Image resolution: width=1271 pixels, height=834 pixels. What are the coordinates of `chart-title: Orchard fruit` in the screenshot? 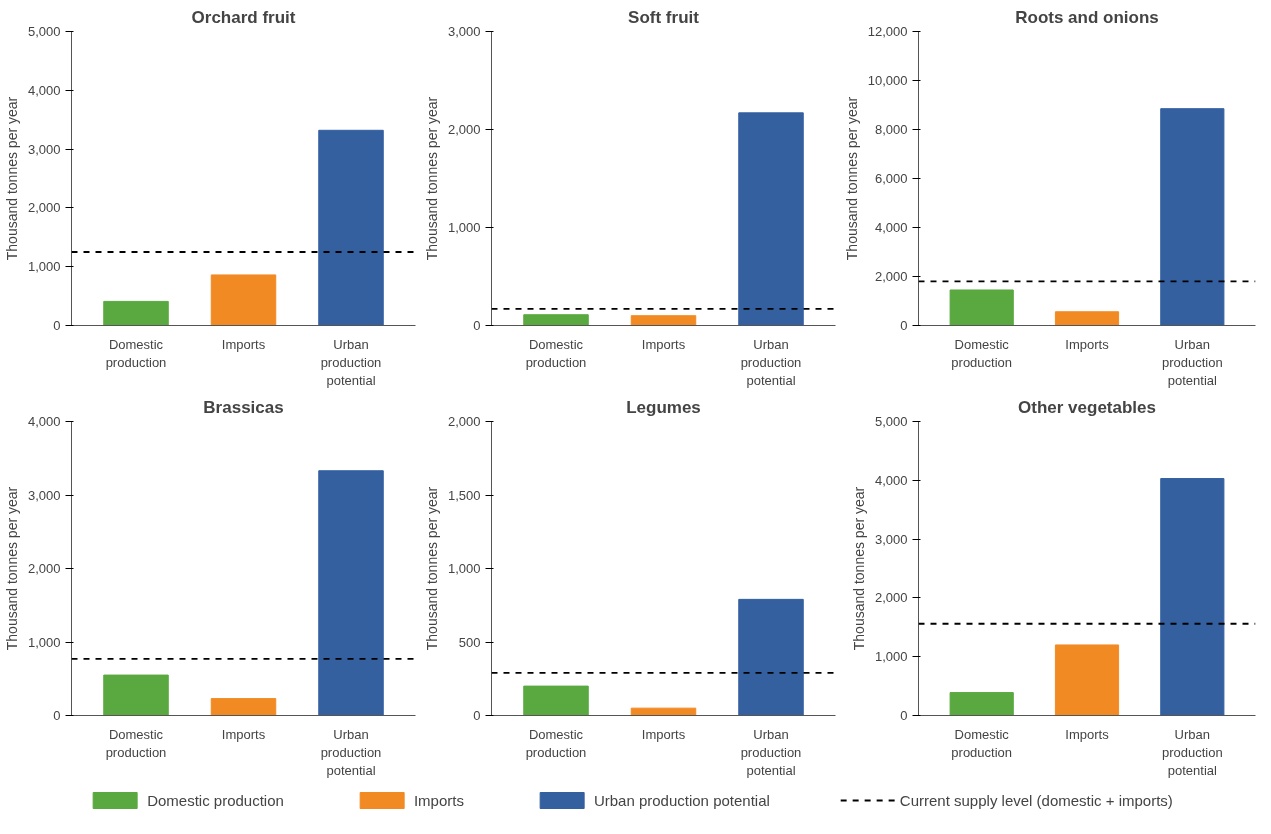 It's located at (243, 17).